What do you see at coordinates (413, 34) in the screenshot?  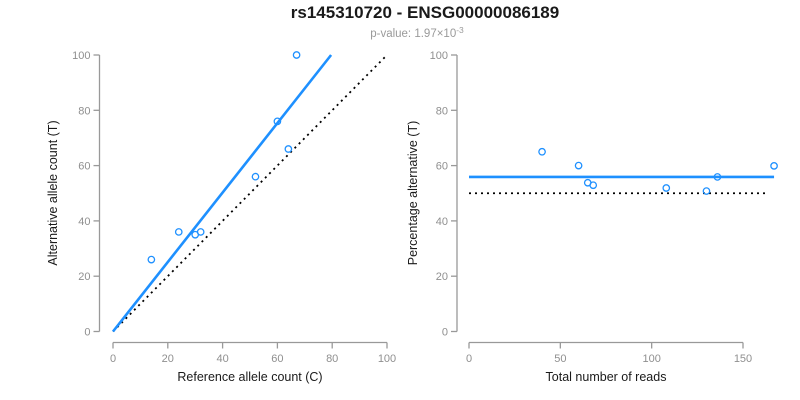 I see `pvalue-text: p-value: 1.97×10` at bounding box center [413, 34].